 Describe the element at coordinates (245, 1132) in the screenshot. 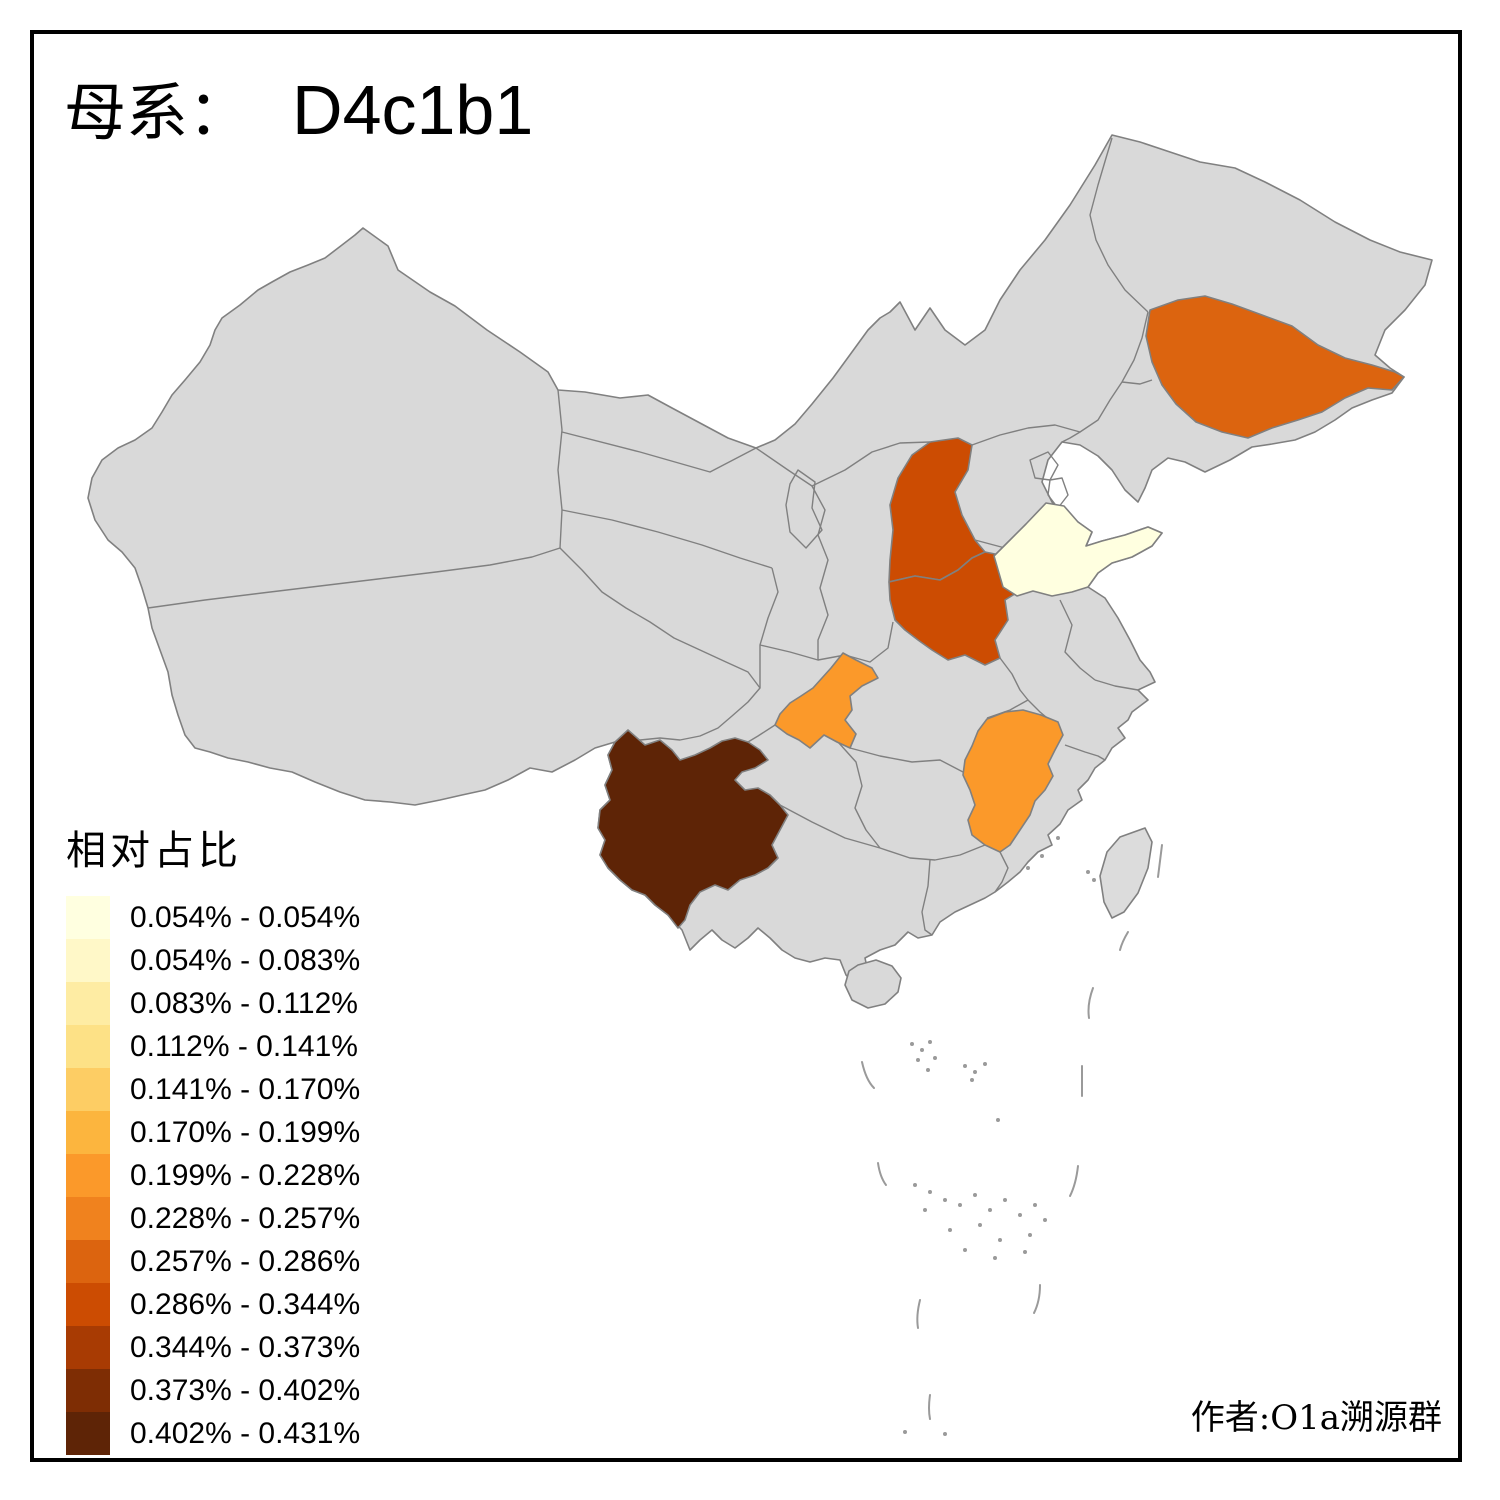

I see `legend-label: 0.170% - 0.199%` at that location.